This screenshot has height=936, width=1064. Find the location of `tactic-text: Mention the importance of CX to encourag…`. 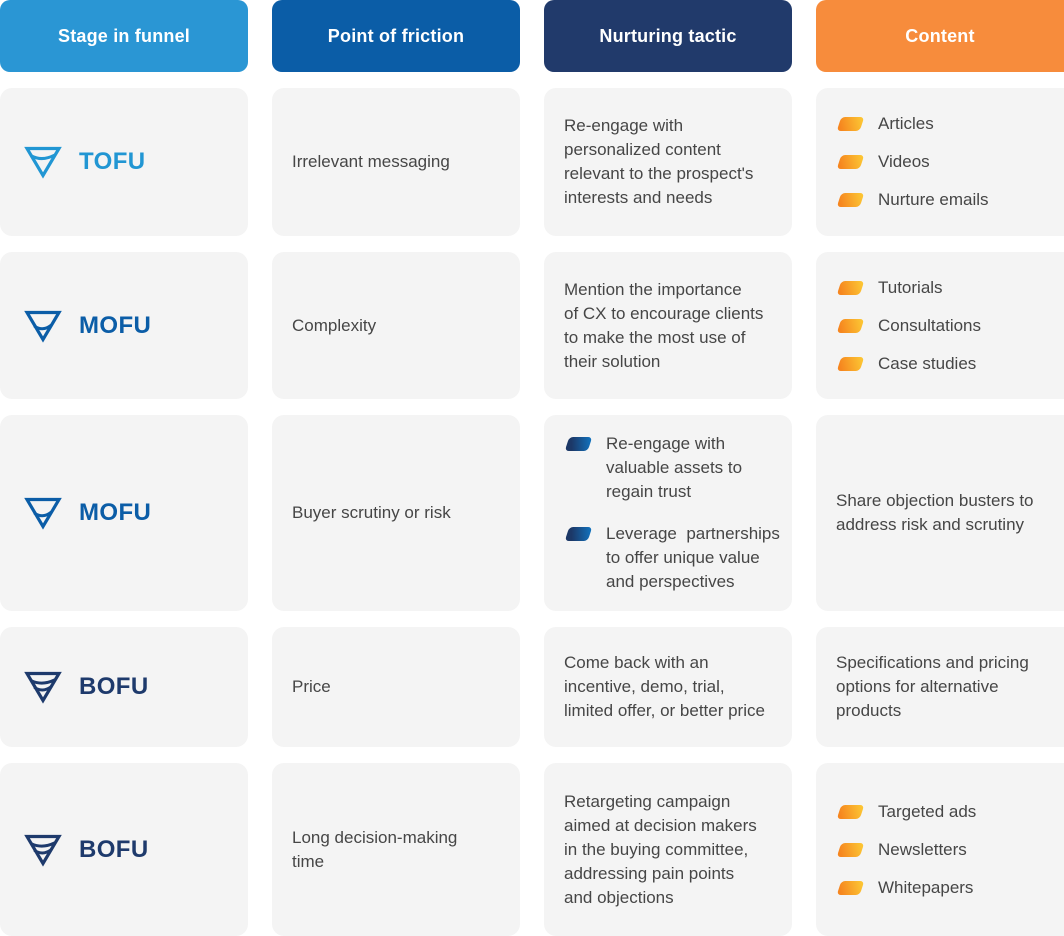

tactic-text: Mention the importance of CX to encourag… is located at coordinates (664, 325).